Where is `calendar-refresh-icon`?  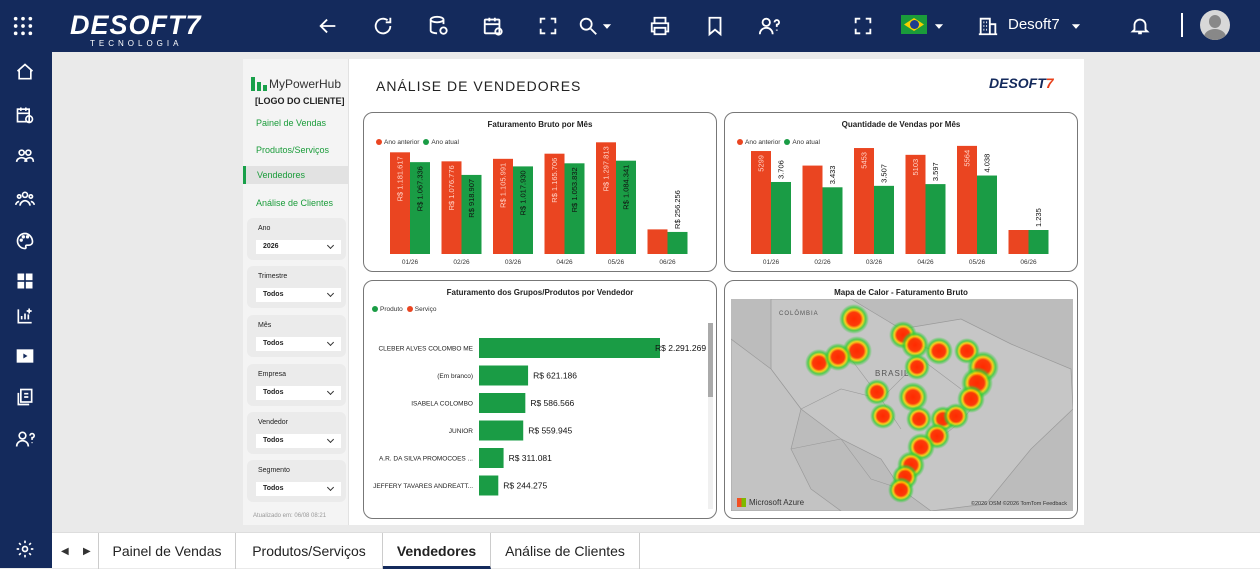
calendar-refresh-icon is located at coordinates (493, 26).